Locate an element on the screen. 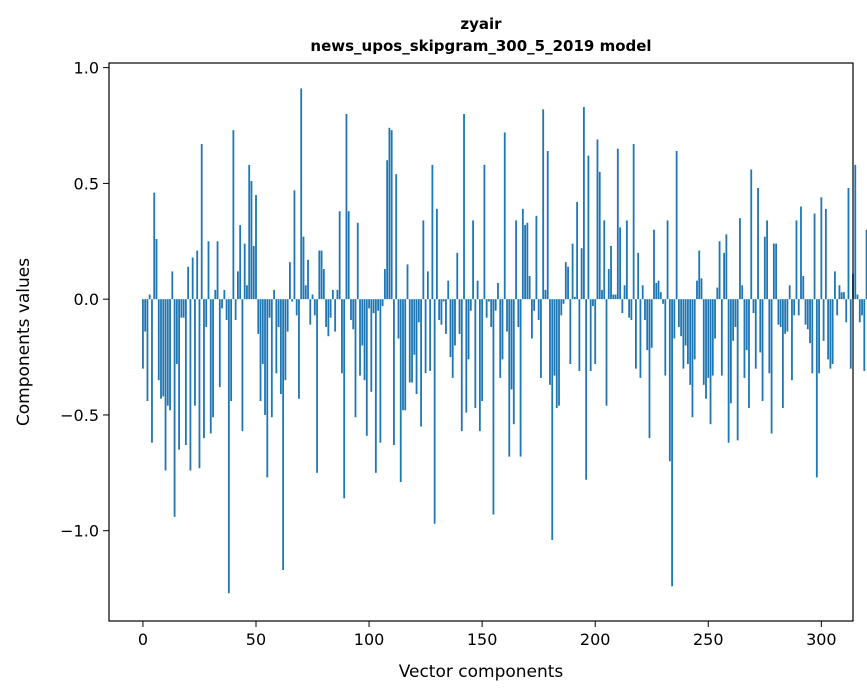 The image size is (867, 696). x-tick-label-2: 100 is located at coordinates (369, 639).